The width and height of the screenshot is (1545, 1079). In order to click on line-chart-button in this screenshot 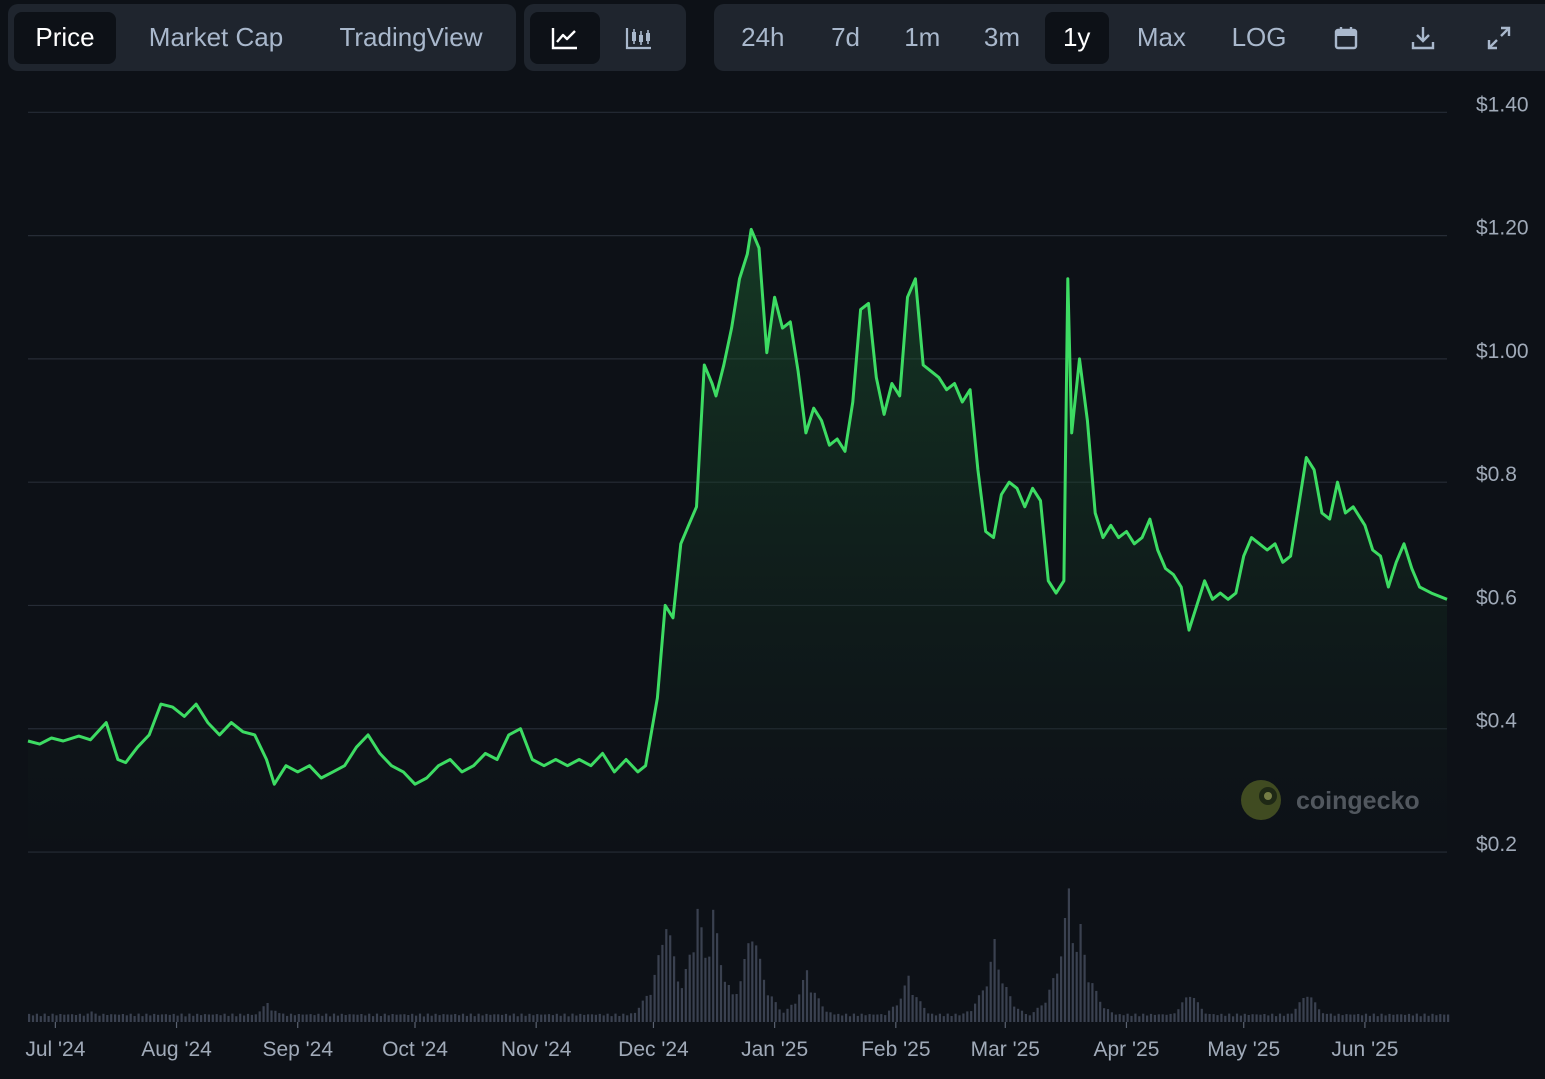, I will do `click(565, 37)`.